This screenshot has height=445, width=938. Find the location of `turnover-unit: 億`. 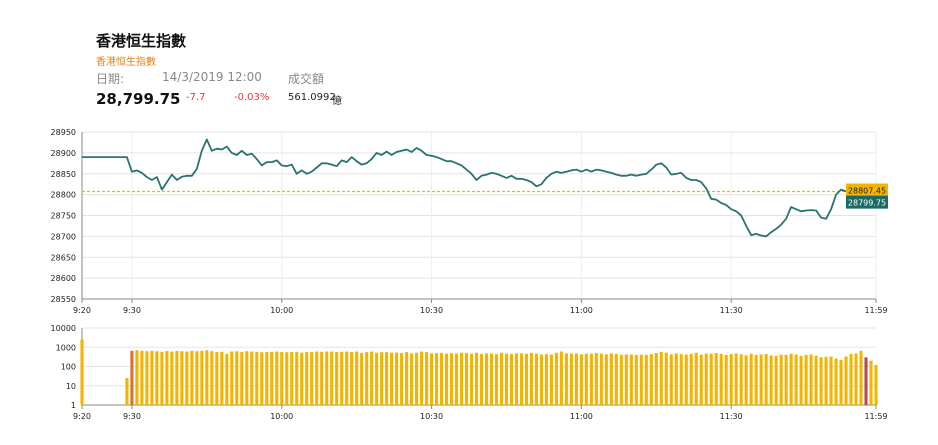

turnover-unit: 億 is located at coordinates (337, 101).